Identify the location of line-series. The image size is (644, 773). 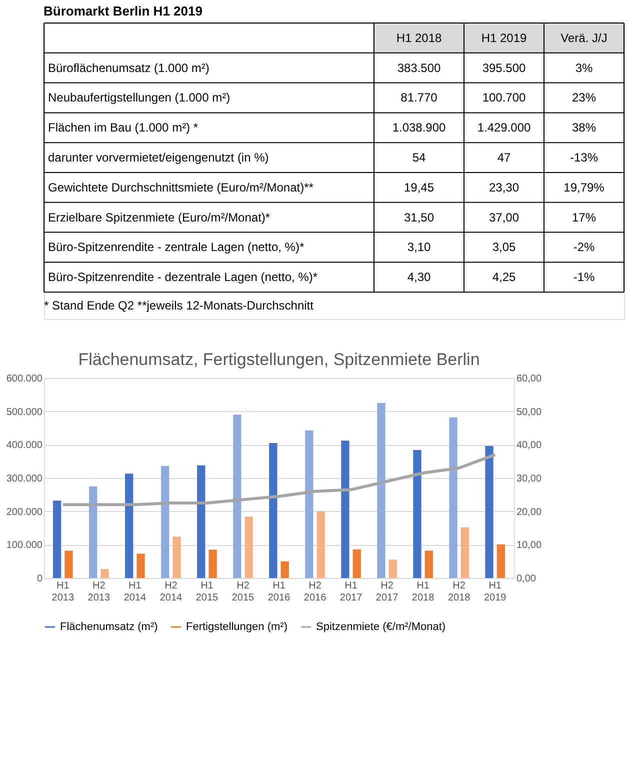
(279, 479).